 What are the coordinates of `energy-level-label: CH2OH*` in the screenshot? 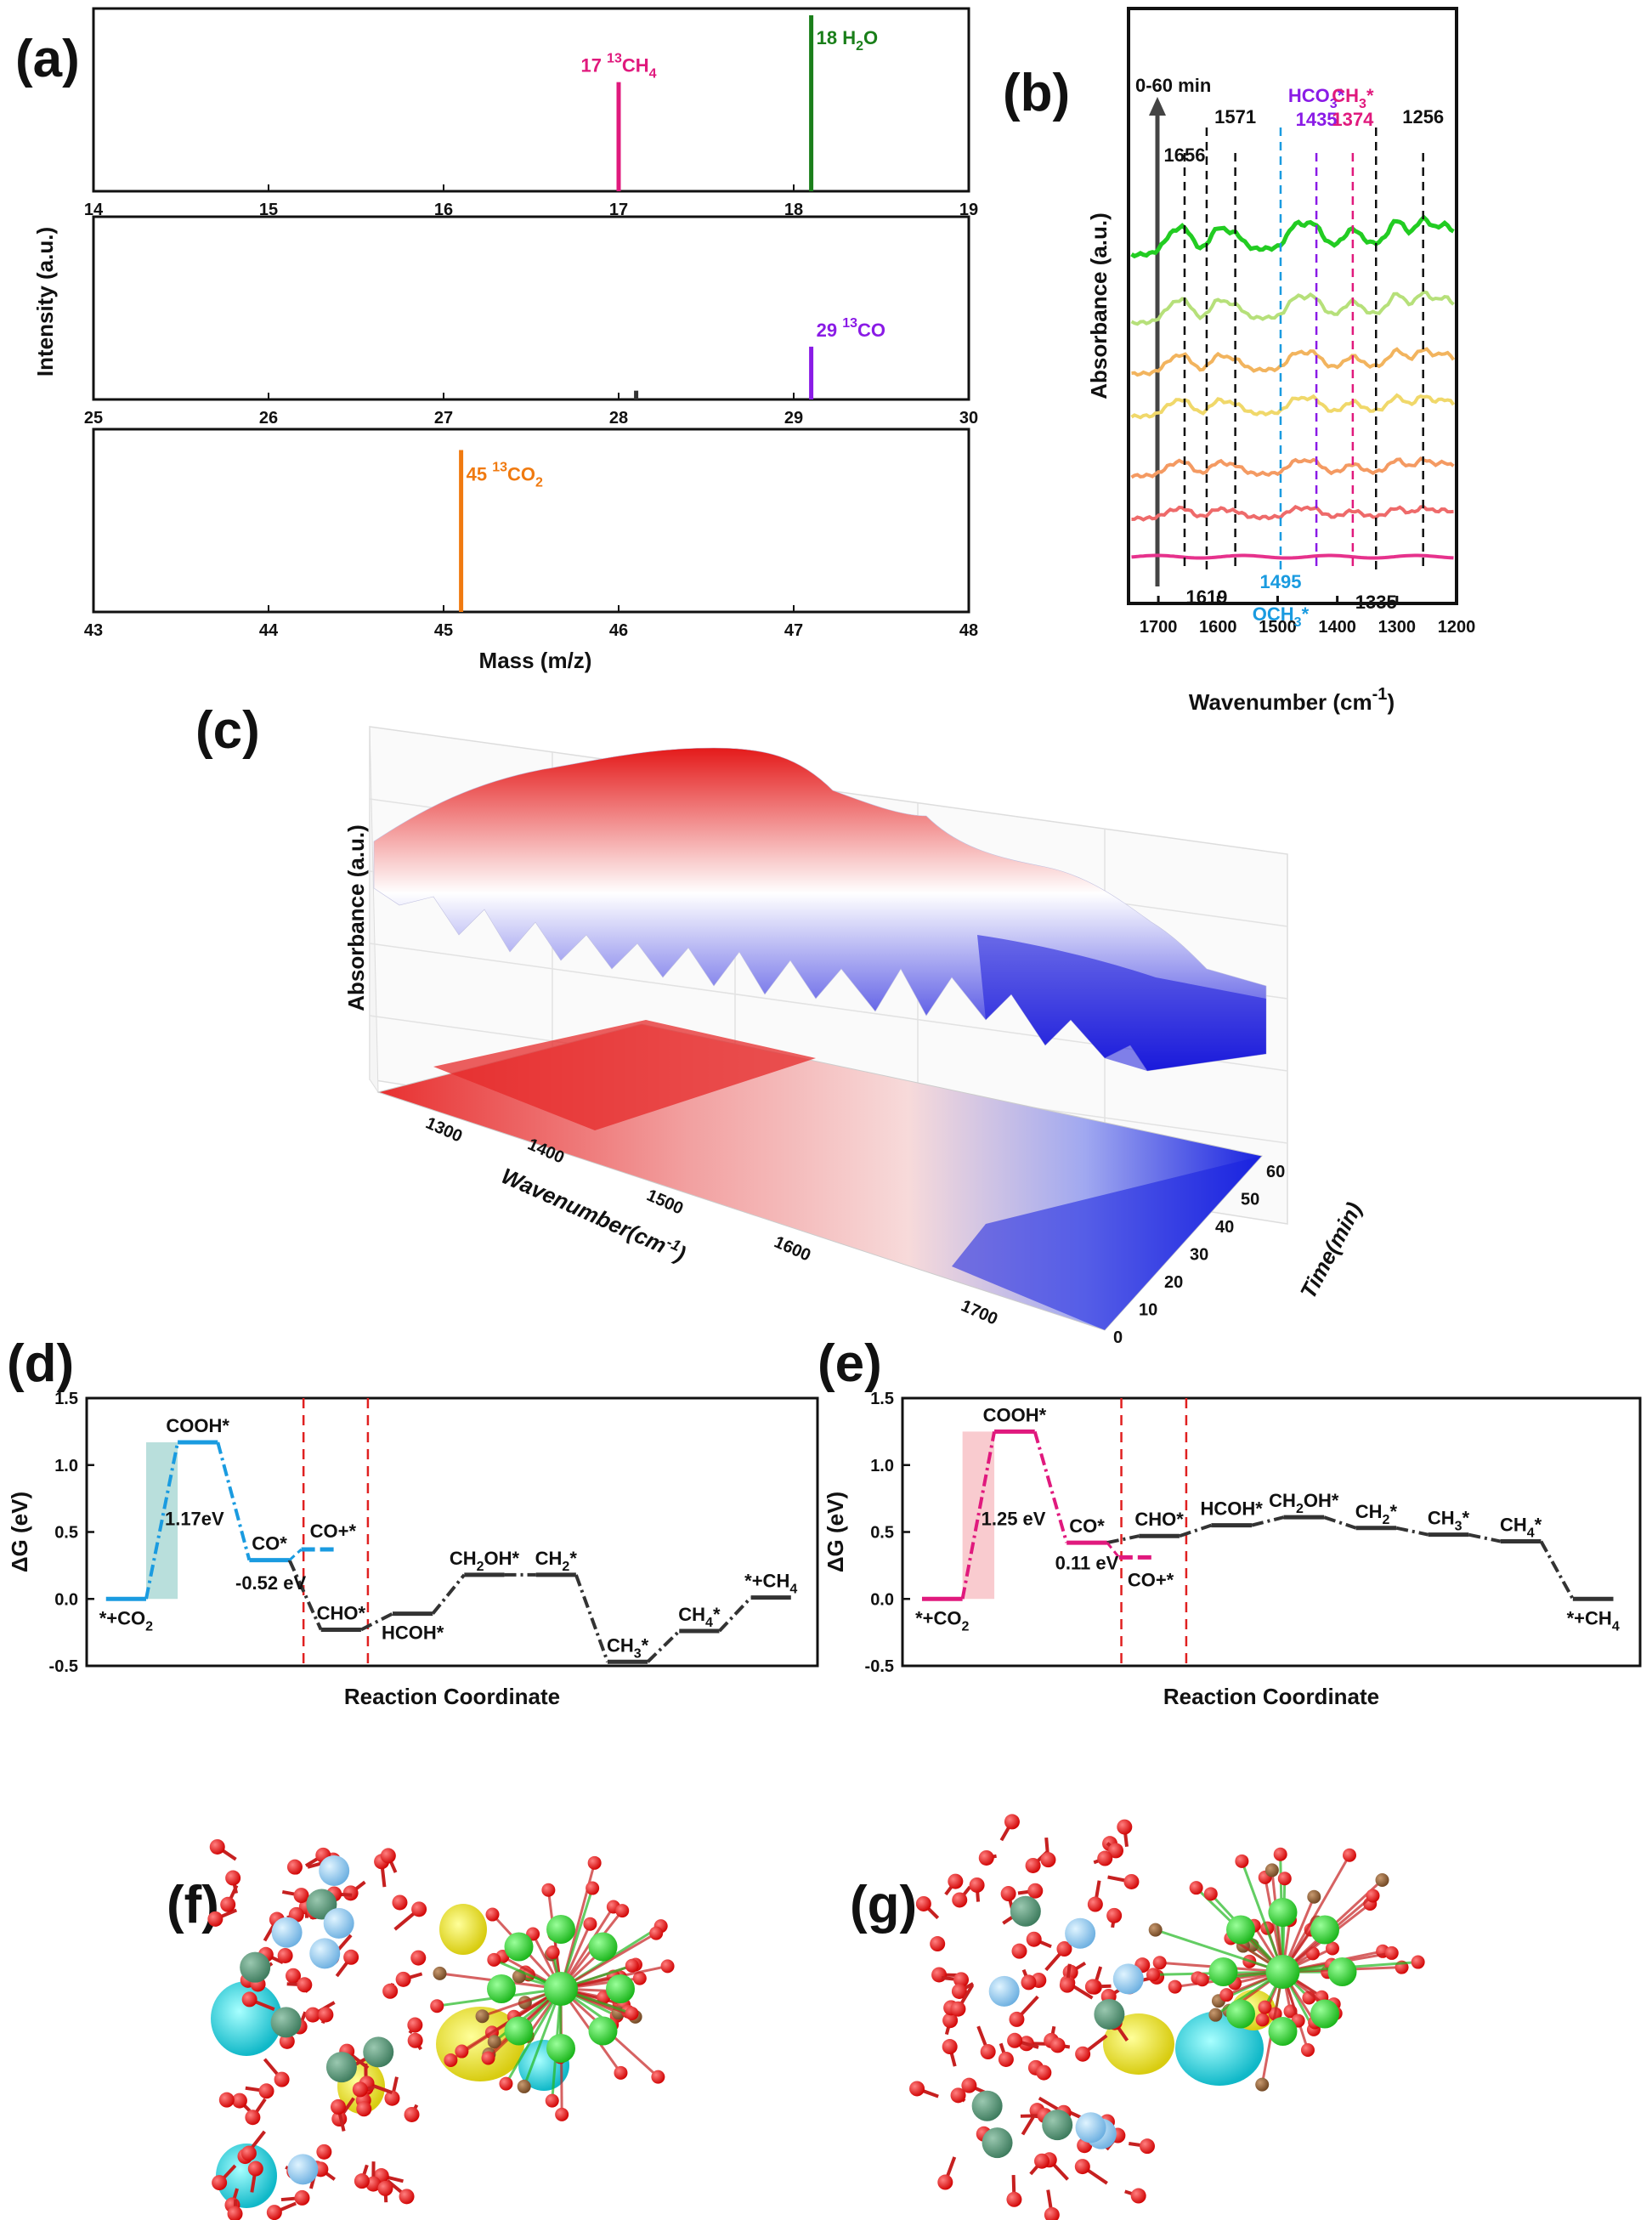 It's located at (1304, 1503).